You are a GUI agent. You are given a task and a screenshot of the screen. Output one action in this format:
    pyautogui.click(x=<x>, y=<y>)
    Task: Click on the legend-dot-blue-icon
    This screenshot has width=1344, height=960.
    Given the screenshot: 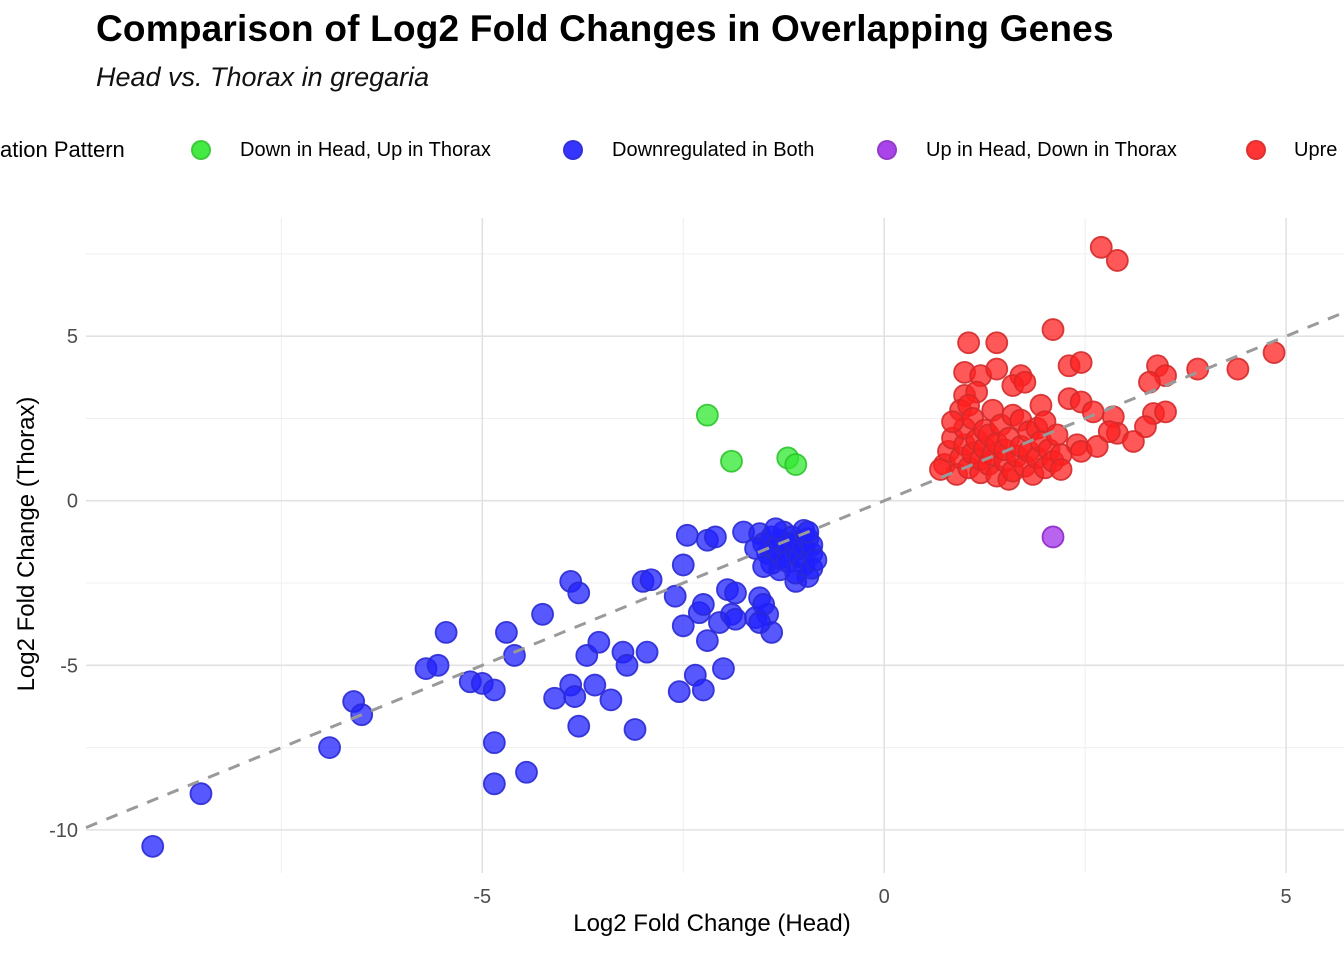 What is the action you would take?
    pyautogui.click(x=573, y=150)
    